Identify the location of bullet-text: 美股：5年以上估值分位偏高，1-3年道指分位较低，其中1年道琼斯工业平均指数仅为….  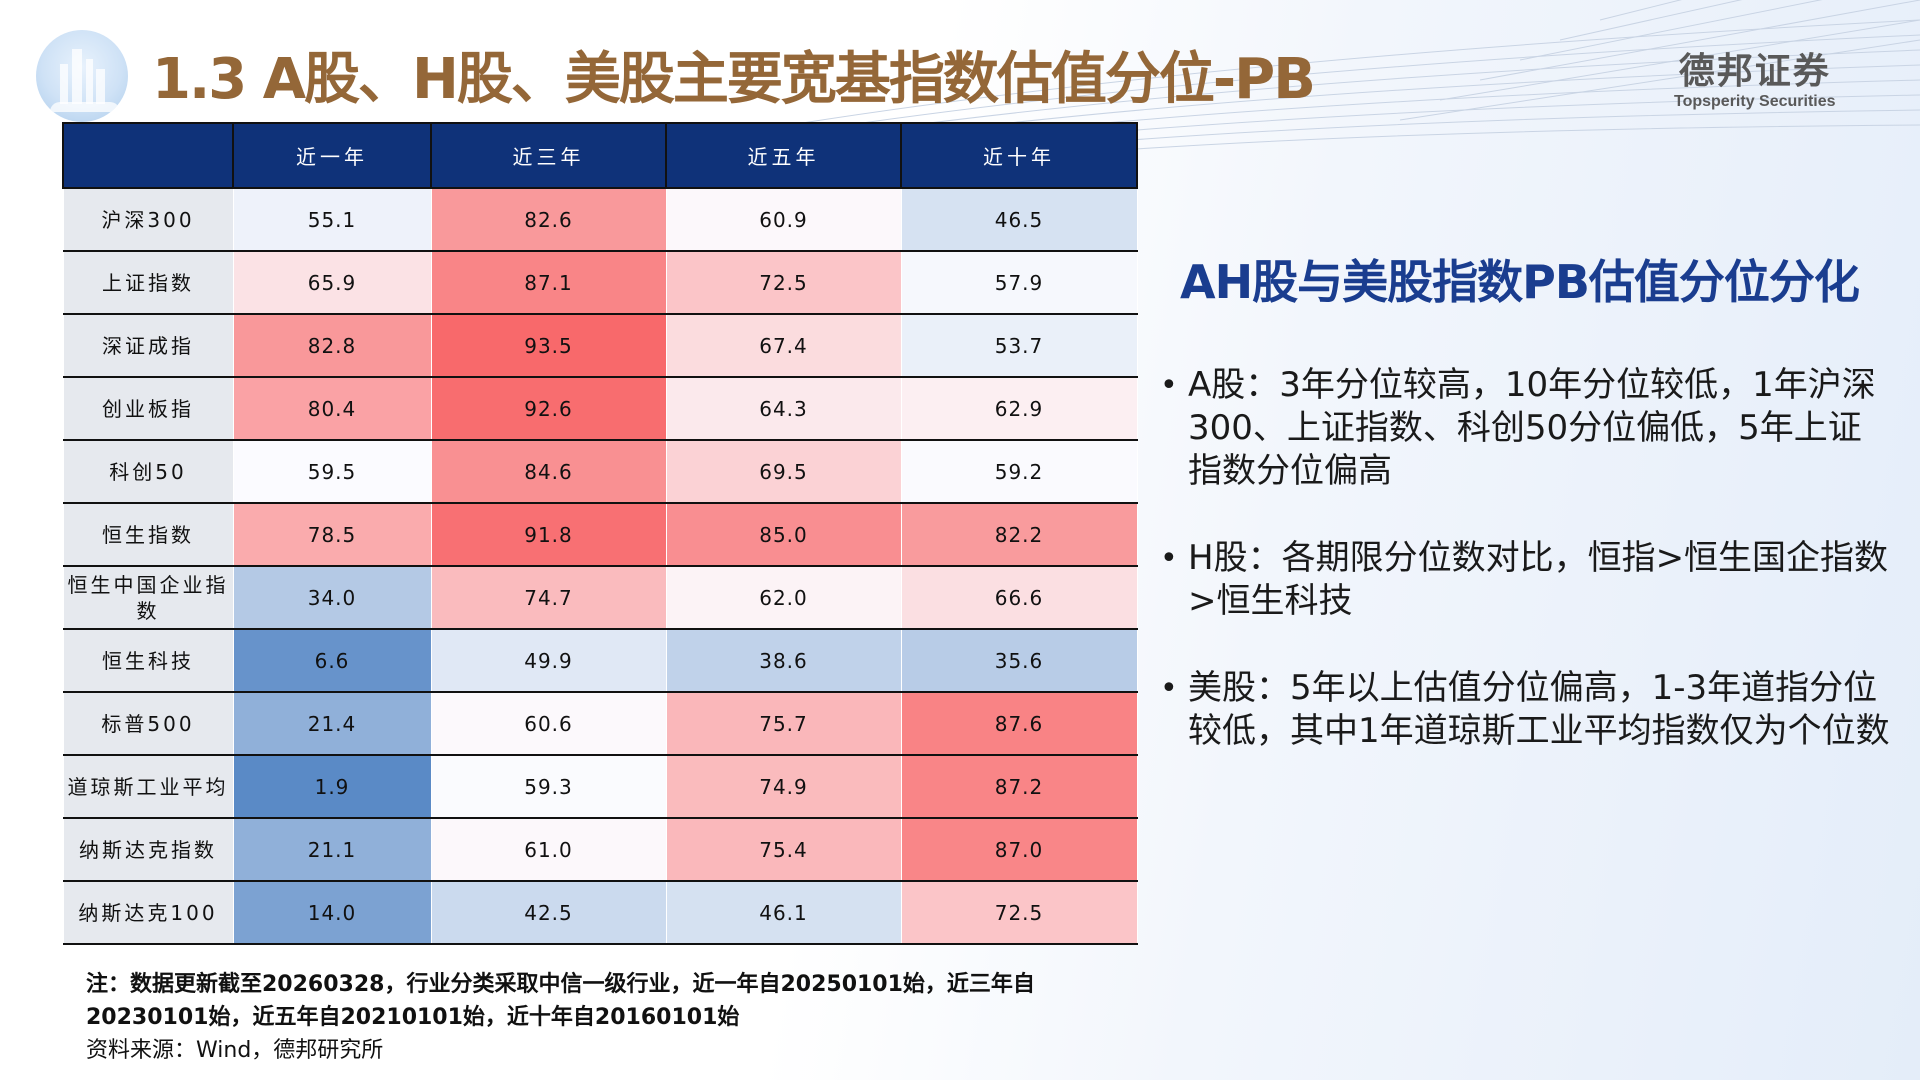
(1539, 709).